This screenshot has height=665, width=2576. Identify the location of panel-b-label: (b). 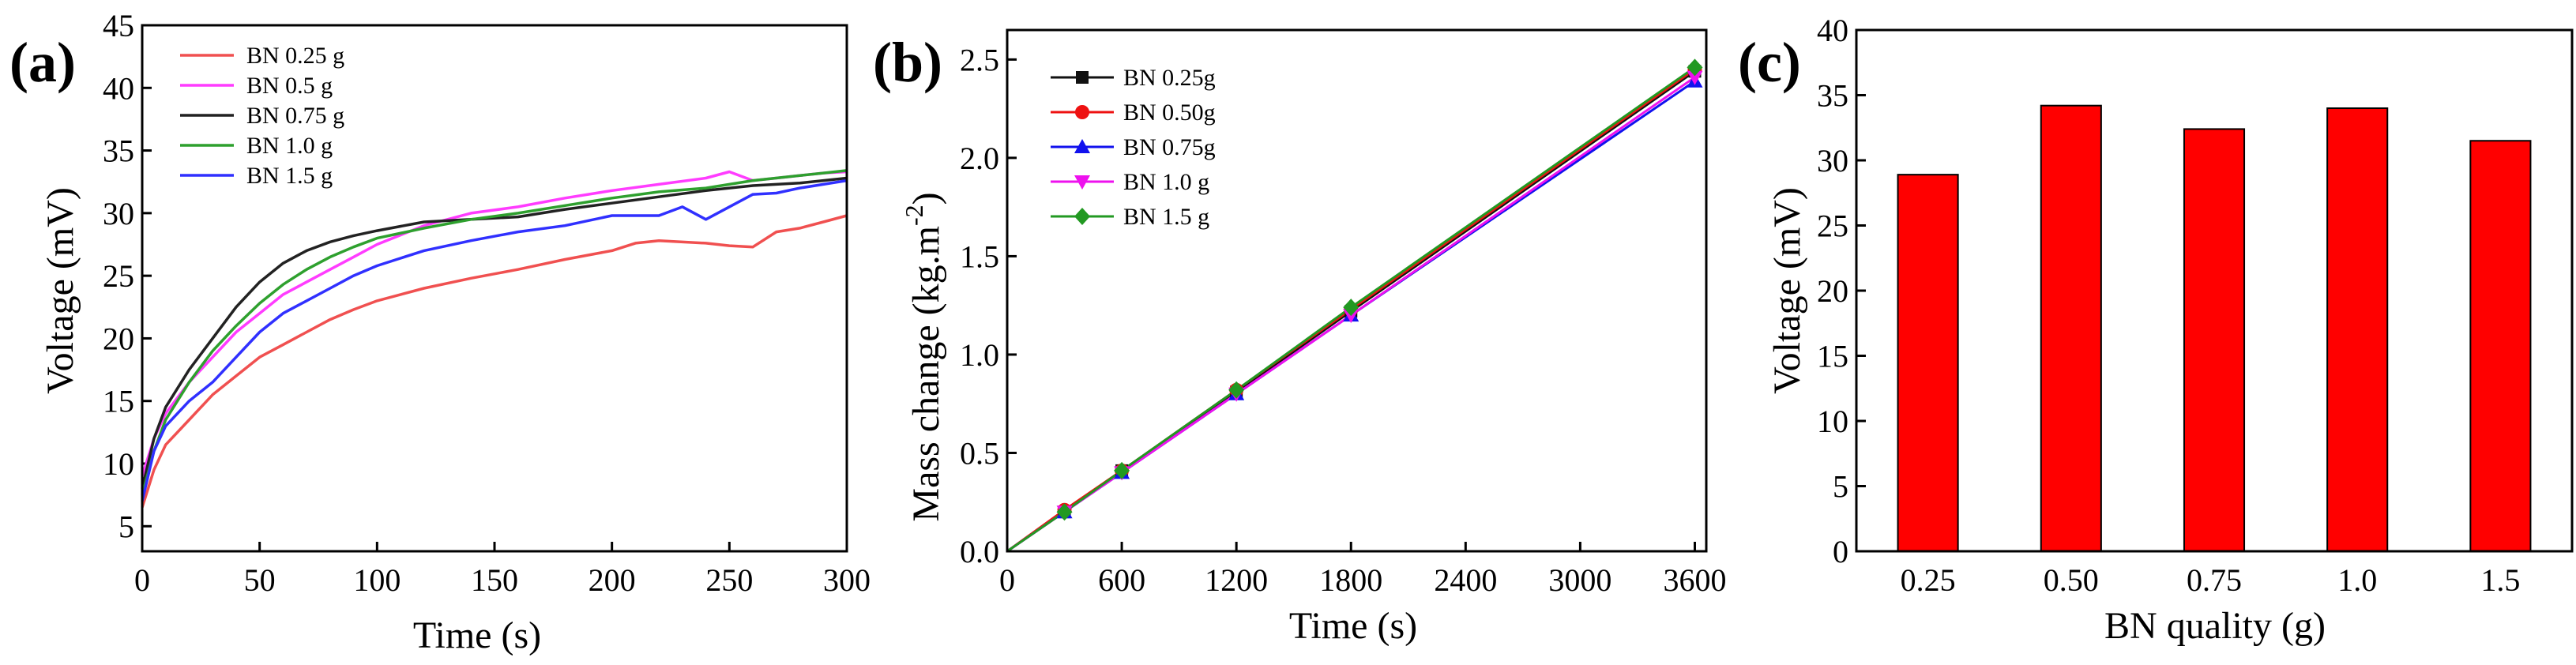
(908, 62).